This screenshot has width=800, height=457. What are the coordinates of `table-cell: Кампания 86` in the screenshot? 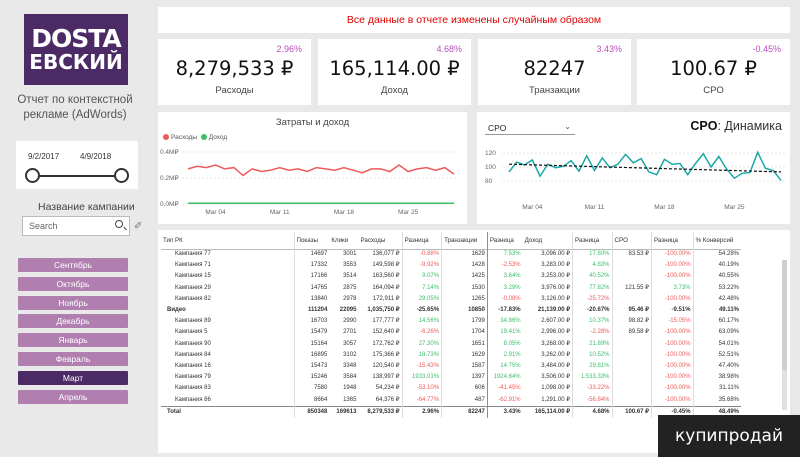 It's located at (193, 399).